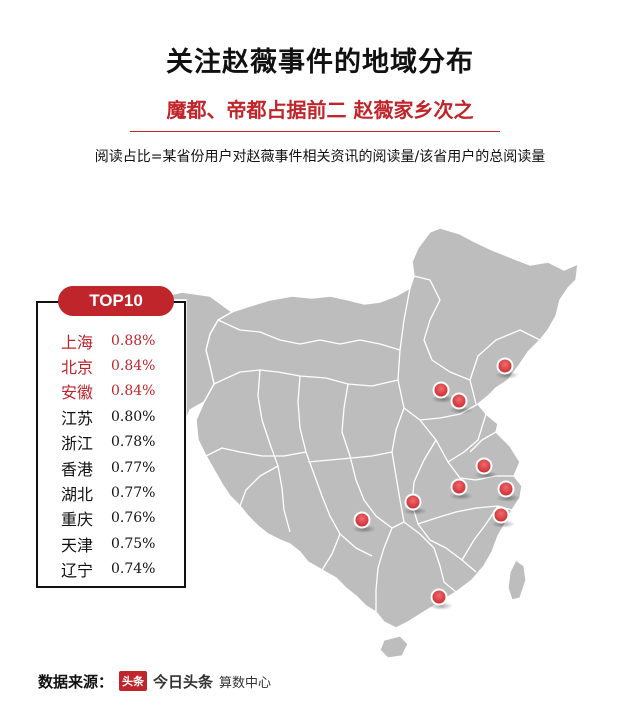 This screenshot has height=720, width=640. What do you see at coordinates (133, 416) in the screenshot?
I see `rank-value: 0.80%` at bounding box center [133, 416].